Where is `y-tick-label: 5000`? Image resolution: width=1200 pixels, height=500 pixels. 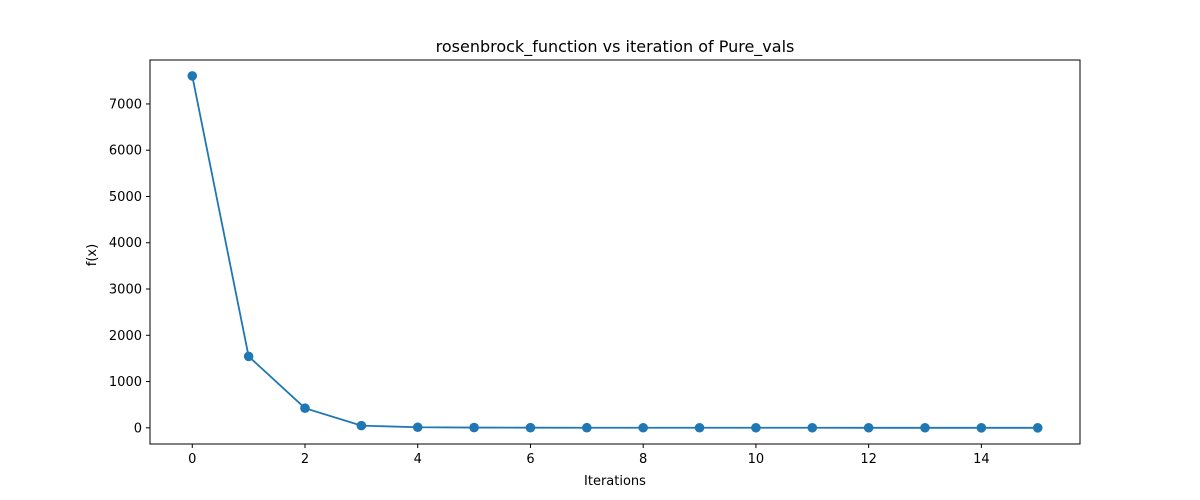 y-tick-label: 5000 is located at coordinates (125, 197).